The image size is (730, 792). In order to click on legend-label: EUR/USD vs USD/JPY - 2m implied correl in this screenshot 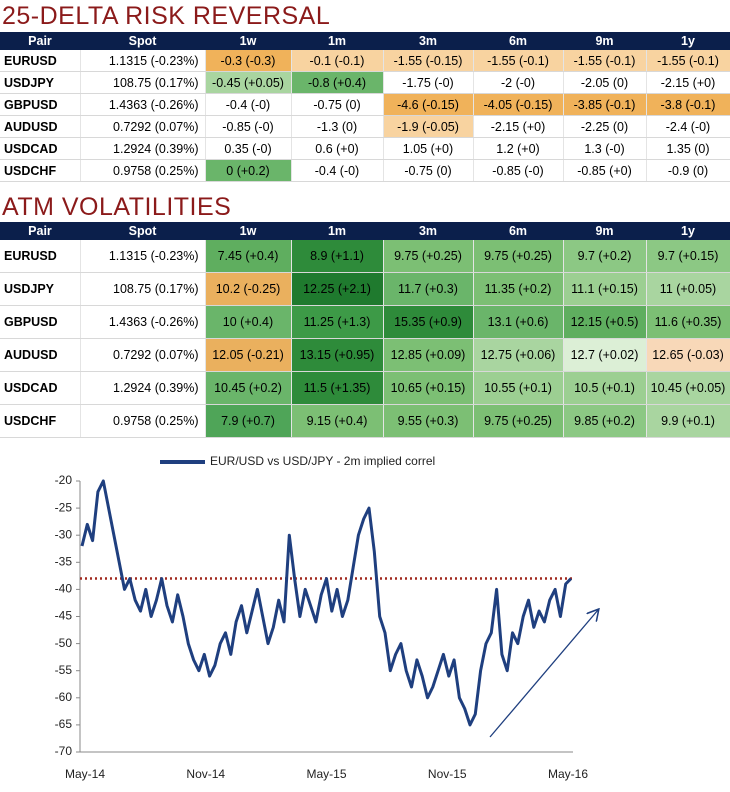, I will do `click(322, 461)`.